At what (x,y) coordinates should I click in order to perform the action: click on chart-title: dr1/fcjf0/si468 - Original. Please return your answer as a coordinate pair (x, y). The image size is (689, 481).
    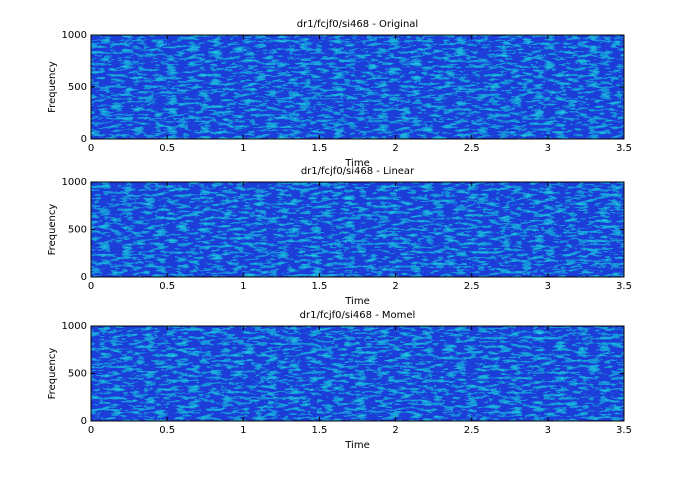
    Looking at the image, I should click on (357, 24).